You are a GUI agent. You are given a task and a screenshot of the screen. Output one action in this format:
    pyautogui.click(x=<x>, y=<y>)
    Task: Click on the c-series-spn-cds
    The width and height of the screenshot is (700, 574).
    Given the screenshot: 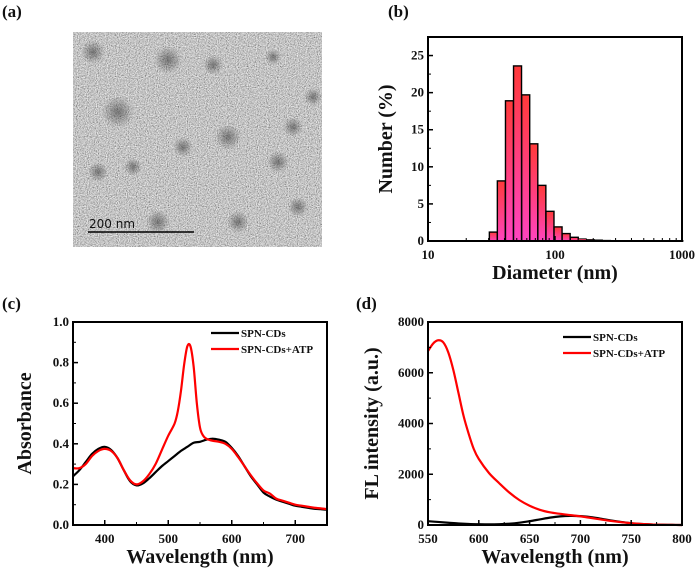 What is the action you would take?
    pyautogui.click(x=200, y=474)
    